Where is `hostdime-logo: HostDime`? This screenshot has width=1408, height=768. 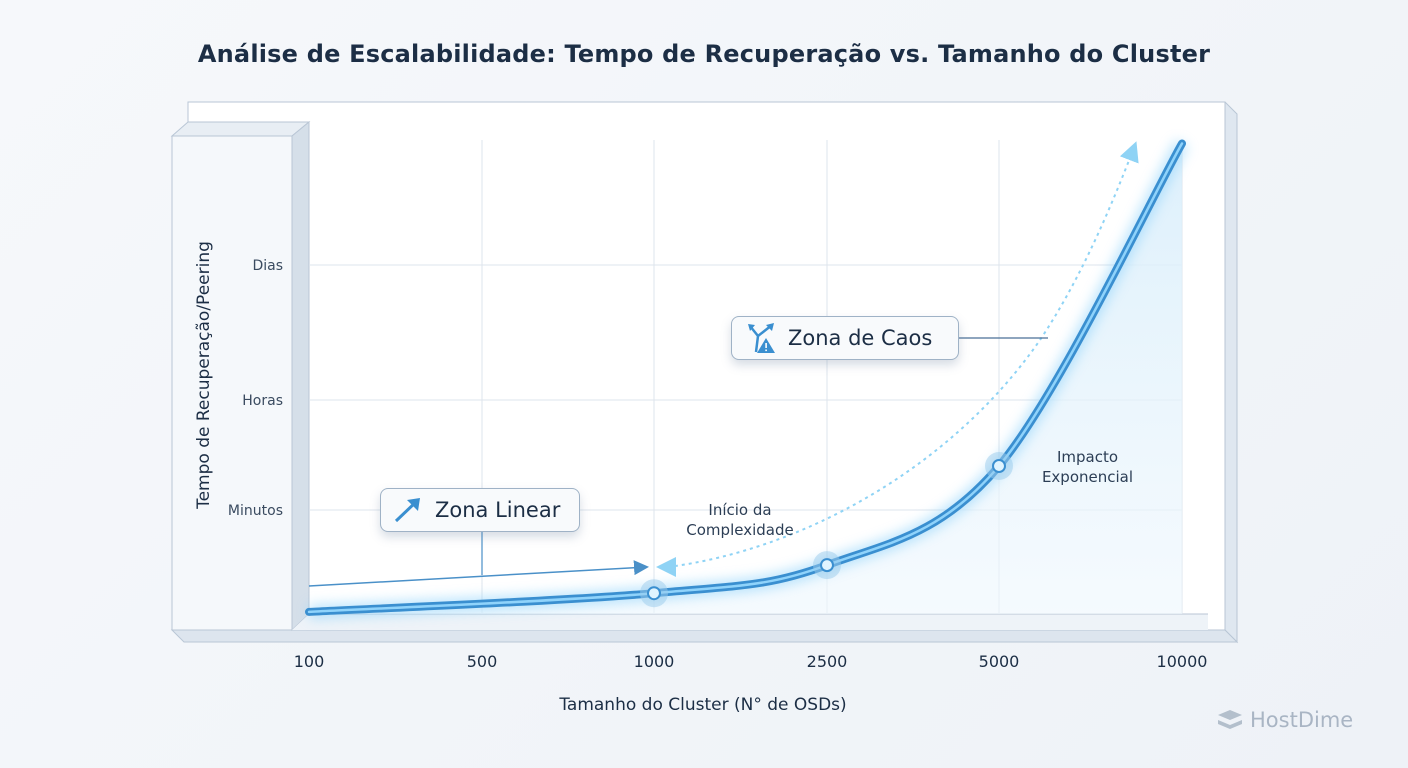
hostdime-logo: HostDime is located at coordinates (1284, 720).